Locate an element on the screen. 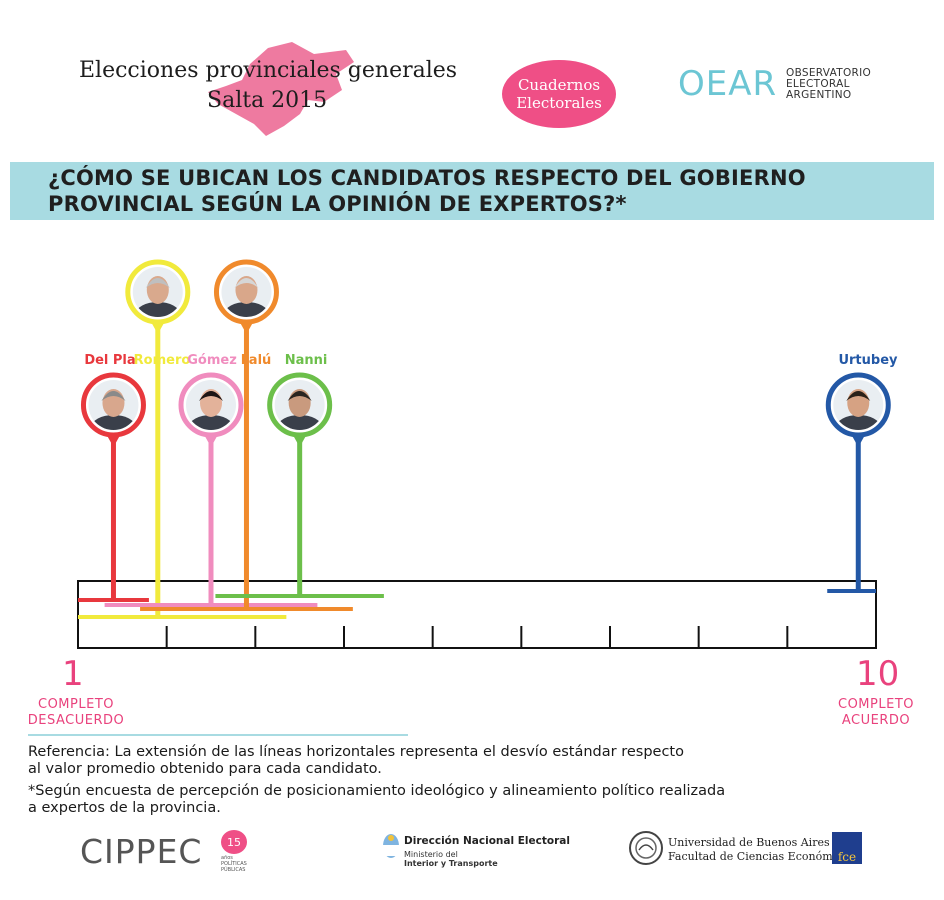  photo-hair-del-pla is located at coordinates (113, 396).